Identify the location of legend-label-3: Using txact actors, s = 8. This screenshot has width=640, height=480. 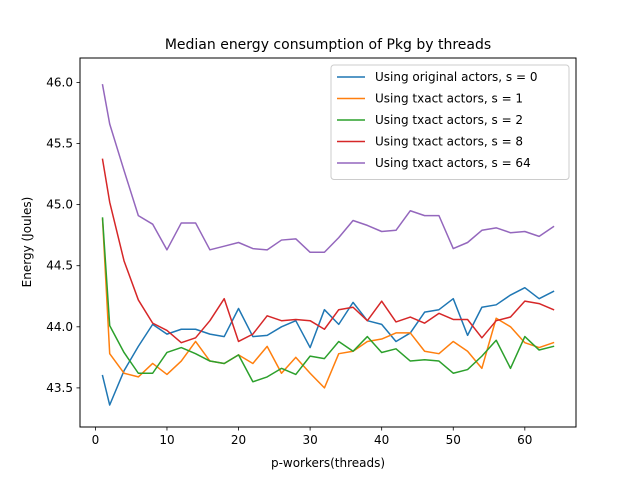
(449, 142).